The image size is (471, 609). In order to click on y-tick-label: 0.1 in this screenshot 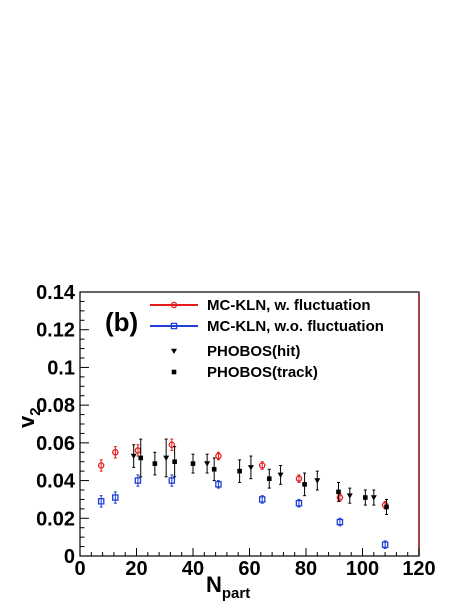, I will do `click(61, 368)`.